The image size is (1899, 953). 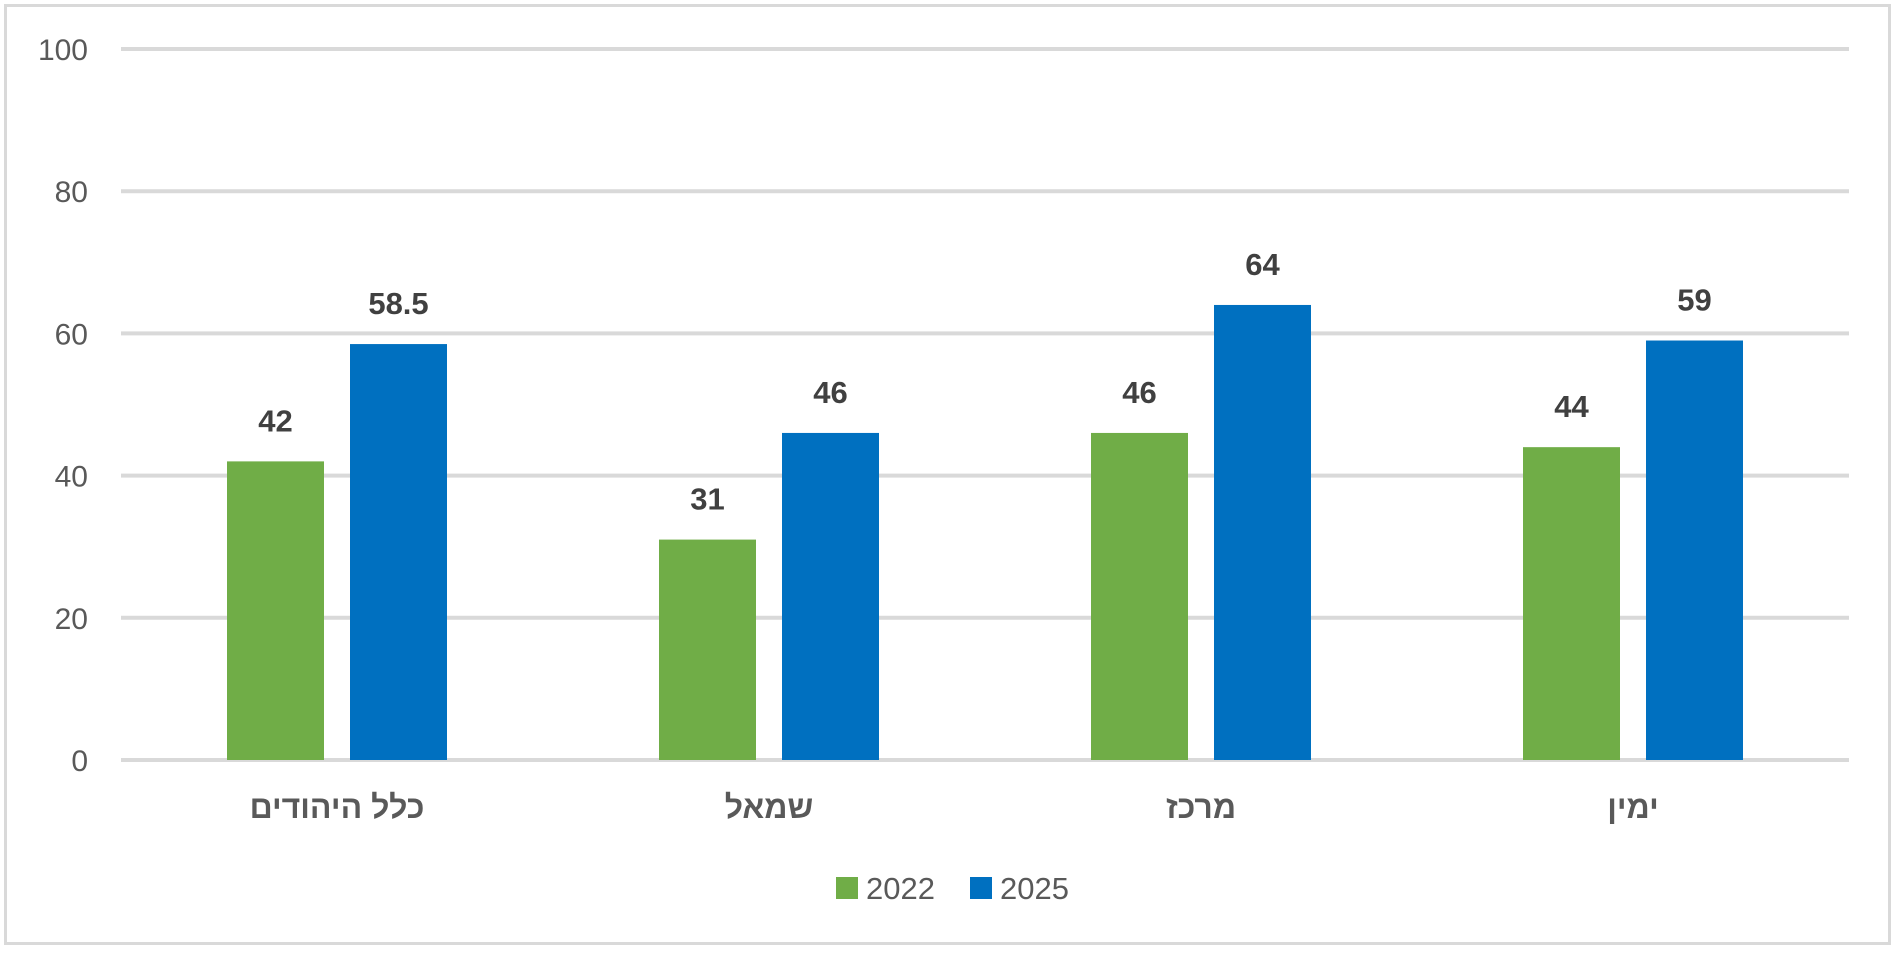 What do you see at coordinates (1262, 264) in the screenshot?
I see `data-label-2025-3: 64` at bounding box center [1262, 264].